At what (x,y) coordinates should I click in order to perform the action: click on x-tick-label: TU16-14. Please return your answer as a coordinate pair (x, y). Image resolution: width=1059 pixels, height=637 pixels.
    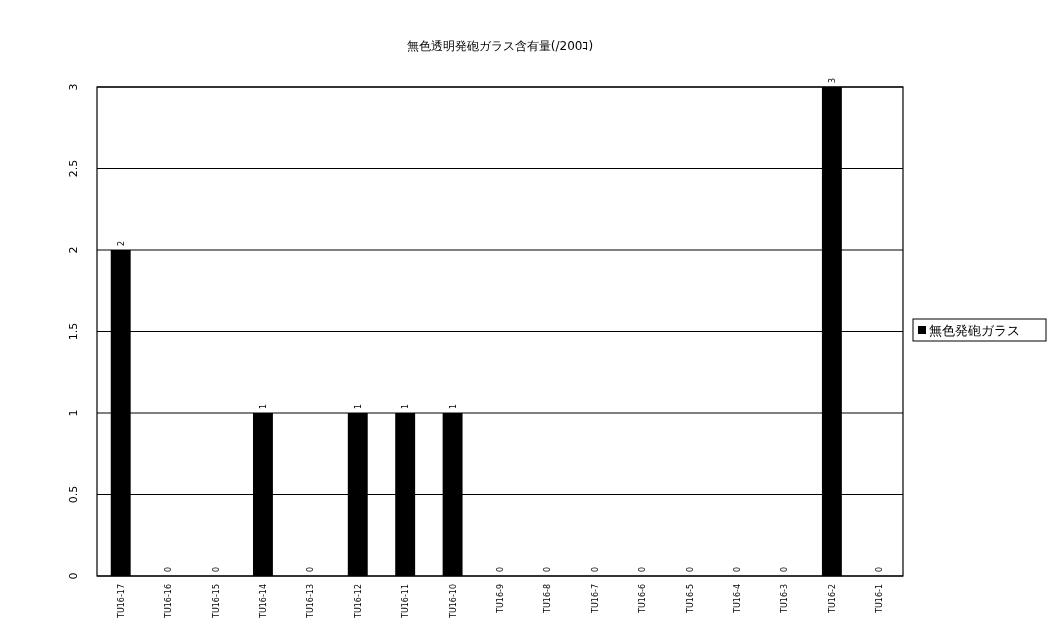
    Looking at the image, I should click on (263, 601).